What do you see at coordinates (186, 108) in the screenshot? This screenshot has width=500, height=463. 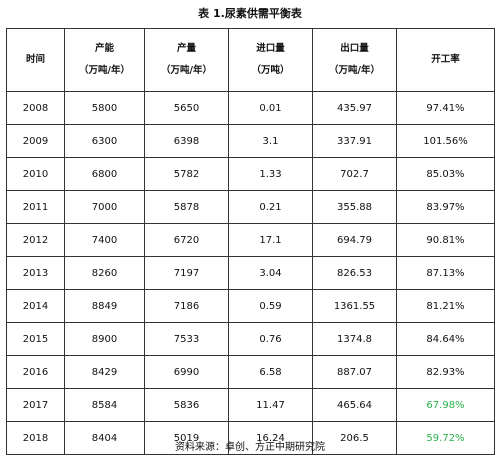 I see `cell-output: 5650` at bounding box center [186, 108].